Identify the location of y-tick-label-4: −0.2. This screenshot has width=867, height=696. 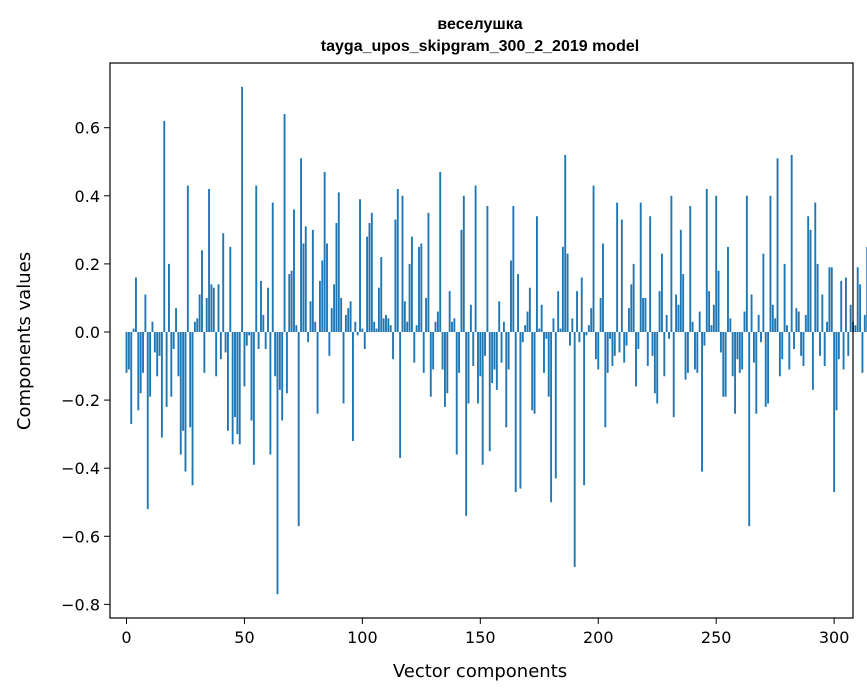
(80, 400).